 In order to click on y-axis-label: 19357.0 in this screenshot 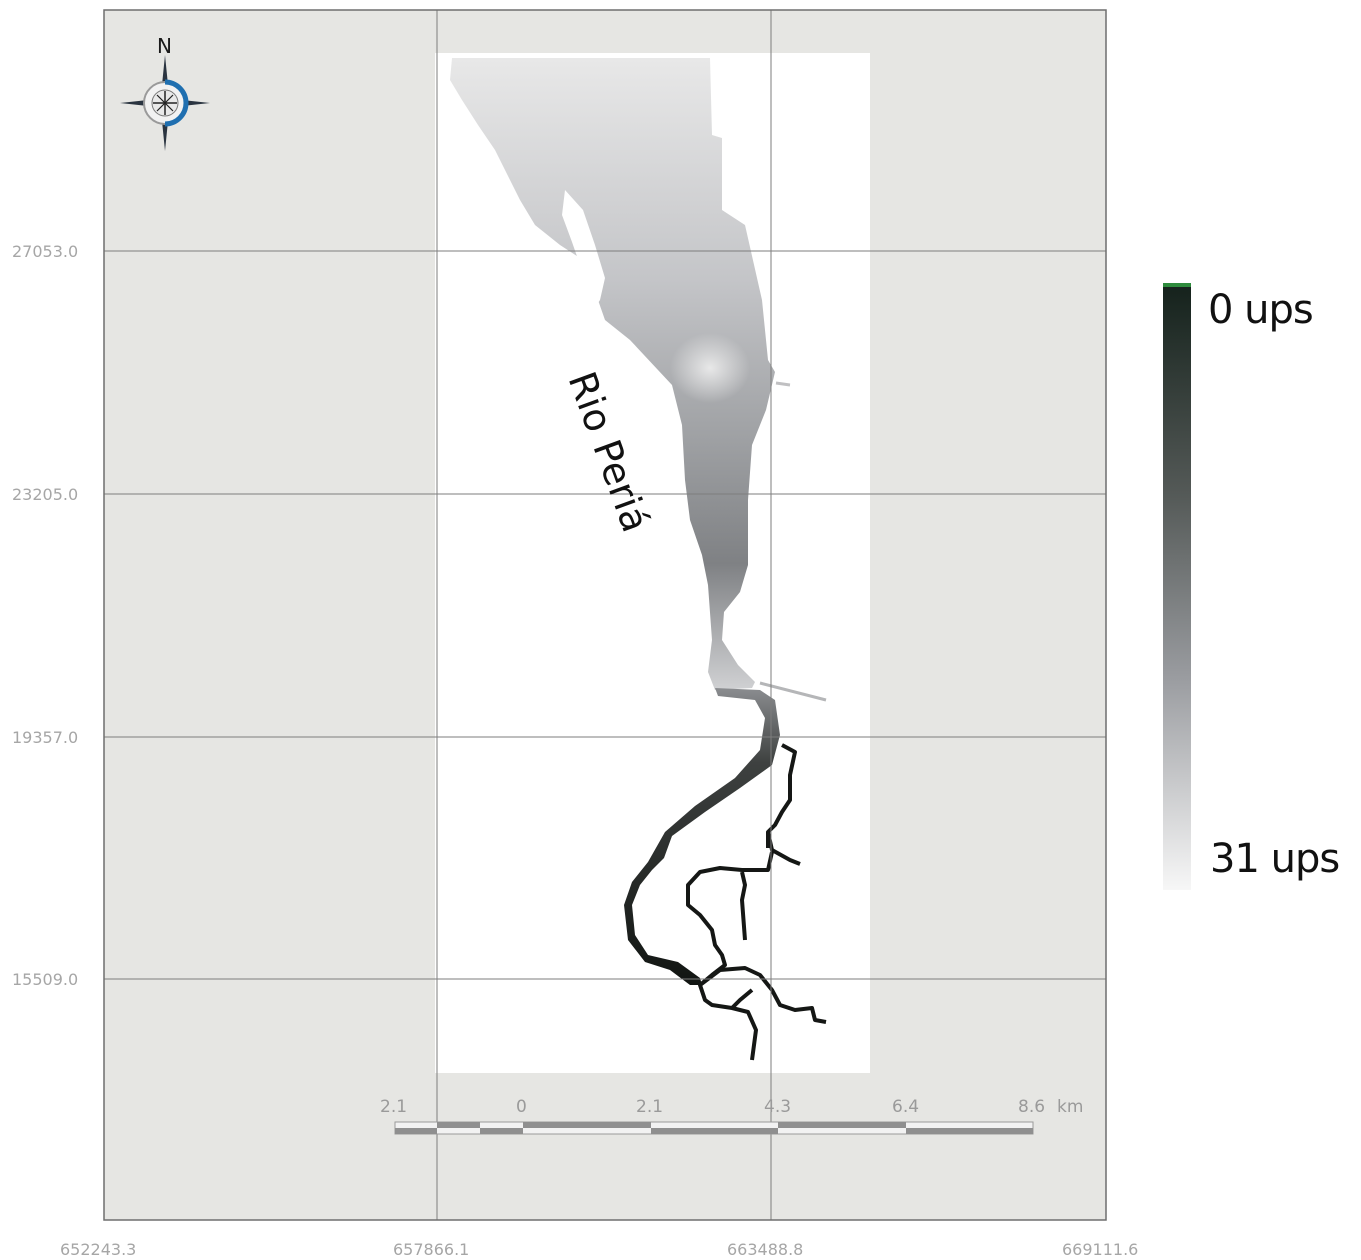, I will do `click(45, 737)`.